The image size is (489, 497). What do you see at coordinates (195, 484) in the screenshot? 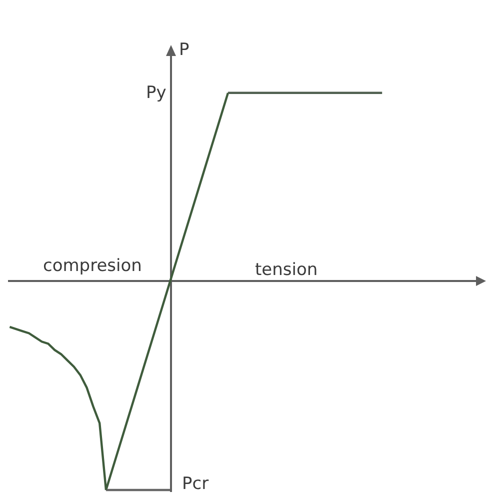
I see `annotation: Pcr` at bounding box center [195, 484].